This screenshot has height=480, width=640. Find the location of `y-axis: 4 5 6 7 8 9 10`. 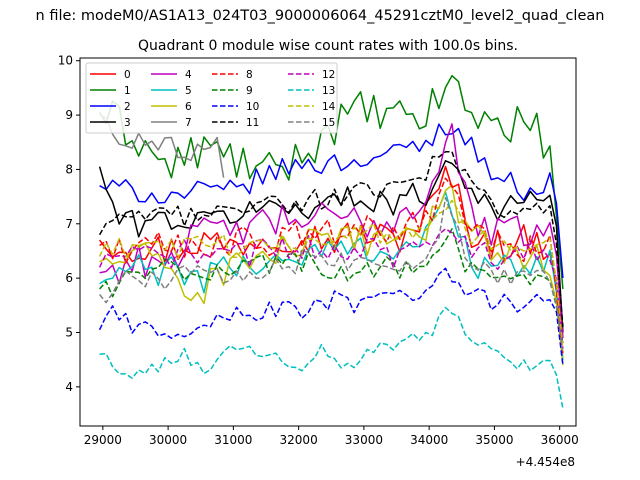

y-axis: 4 5 6 7 8 9 10 is located at coordinates (69, 224).